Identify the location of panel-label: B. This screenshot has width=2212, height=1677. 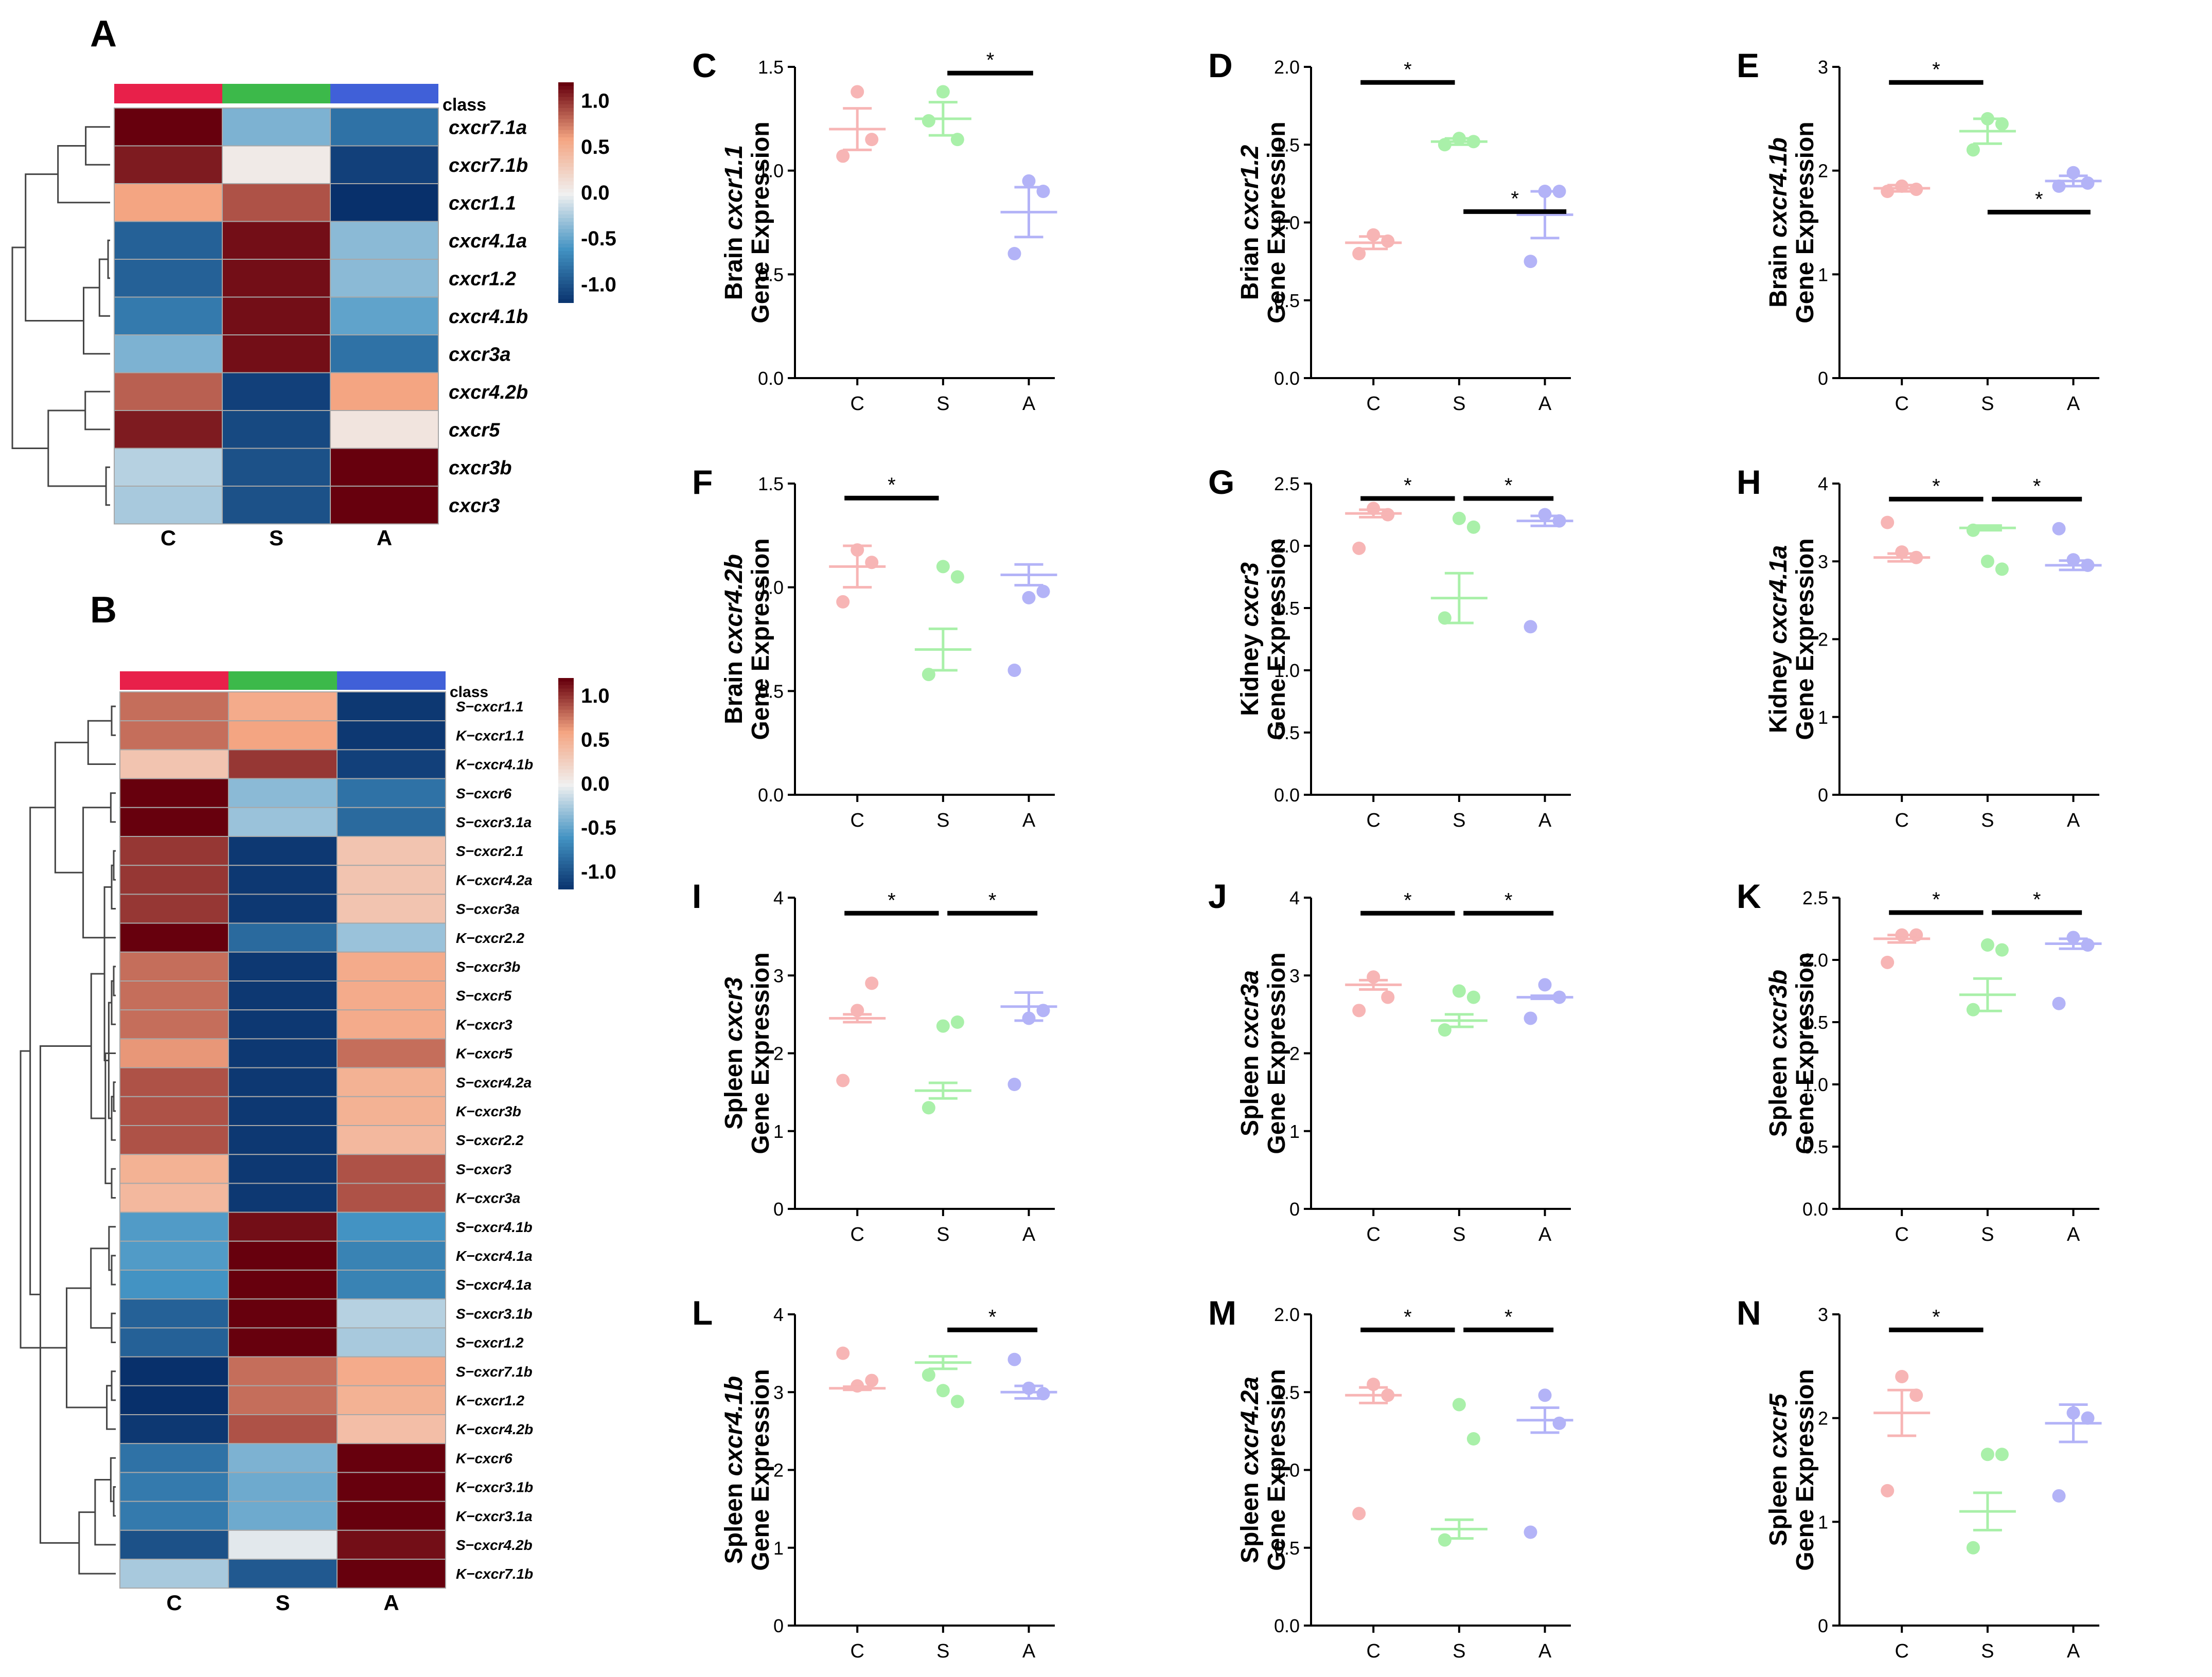
(104, 610).